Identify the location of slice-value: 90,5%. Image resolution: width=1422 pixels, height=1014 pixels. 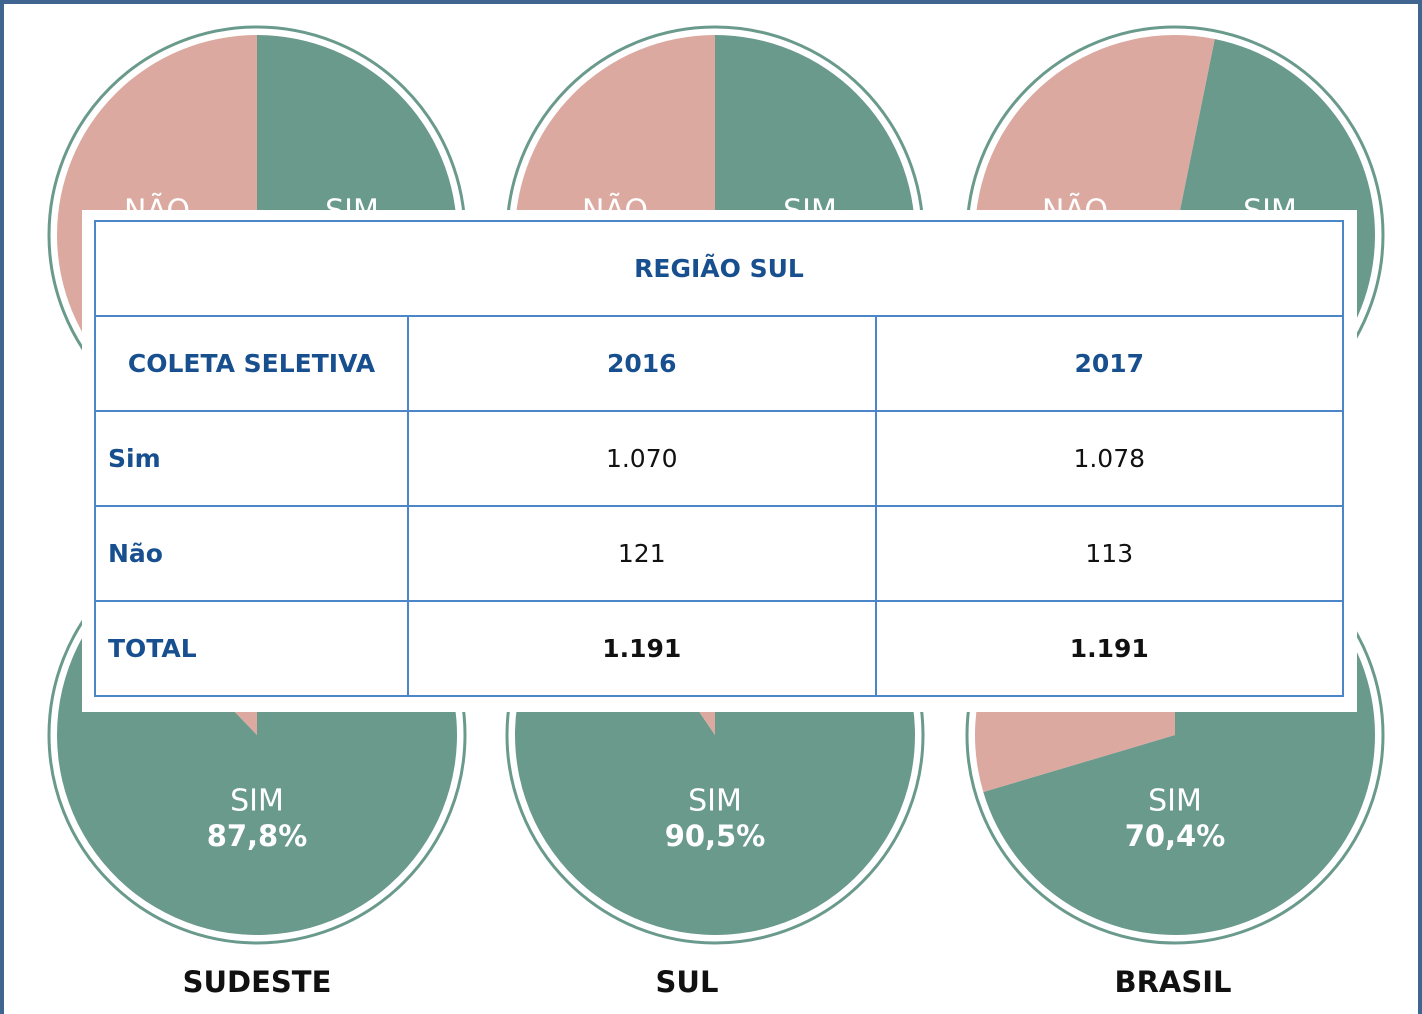
(715, 836).